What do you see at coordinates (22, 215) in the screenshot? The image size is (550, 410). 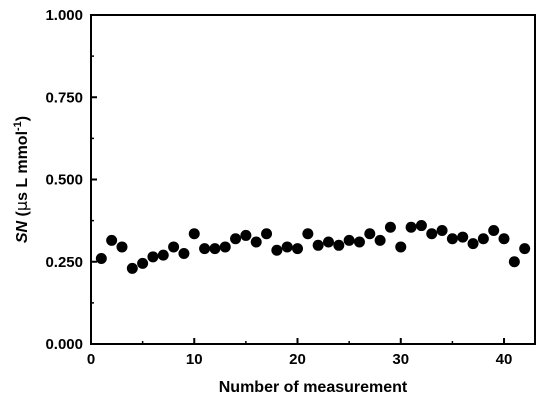 I see `y-axis-title-open: (` at bounding box center [22, 215].